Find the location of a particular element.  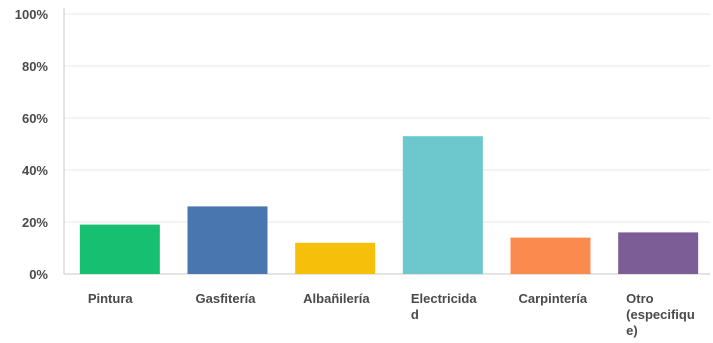

x-category-label: e) is located at coordinates (632, 330).